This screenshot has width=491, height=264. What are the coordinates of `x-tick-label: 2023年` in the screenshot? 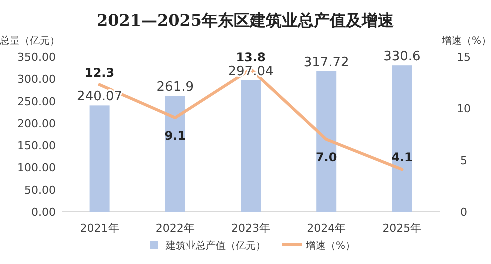 It's located at (251, 228).